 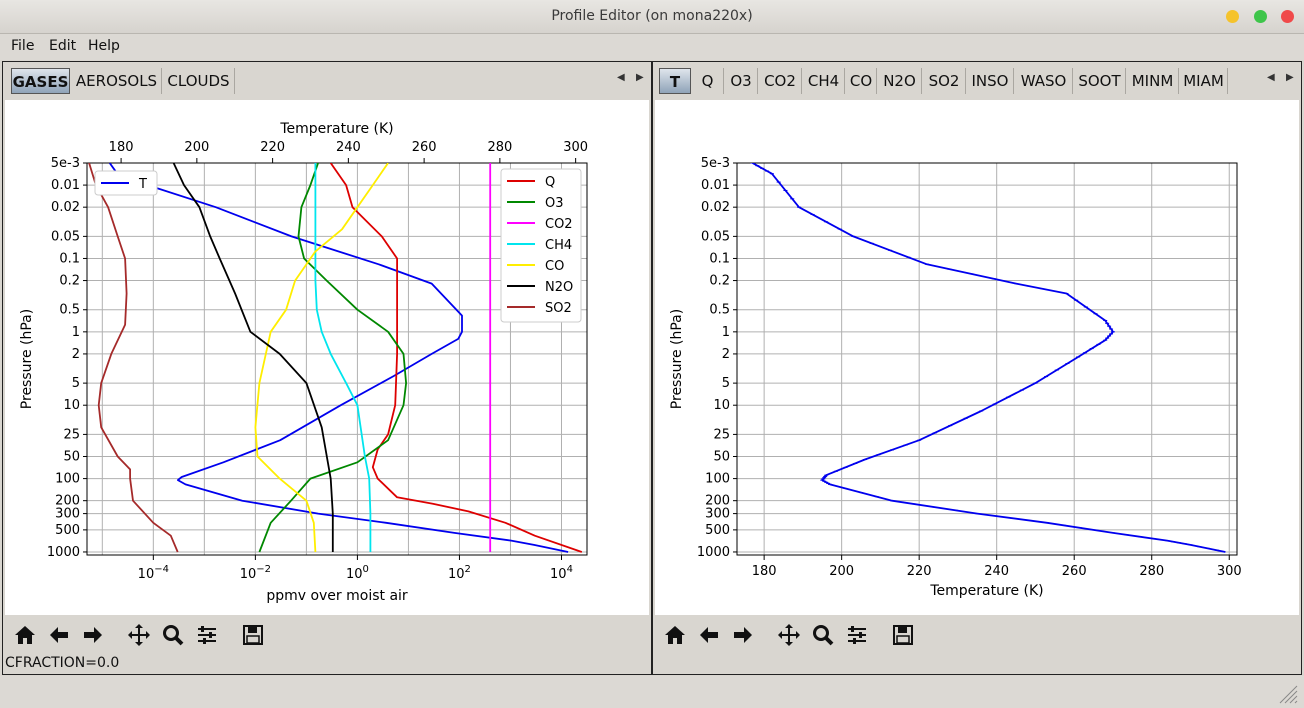 I want to click on series-line-n2o, so click(x=253, y=357).